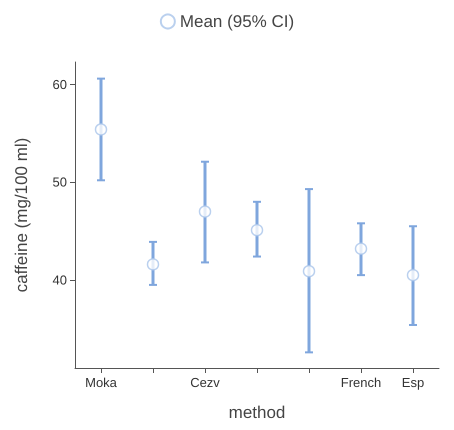  What do you see at coordinates (257, 412) in the screenshot?
I see `x-axis-title: method` at bounding box center [257, 412].